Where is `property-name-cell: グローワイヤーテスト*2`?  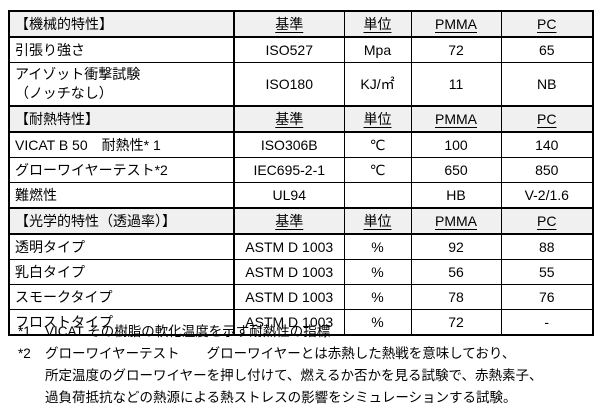 property-name-cell: グローワイヤーテスト*2 is located at coordinates (121, 170).